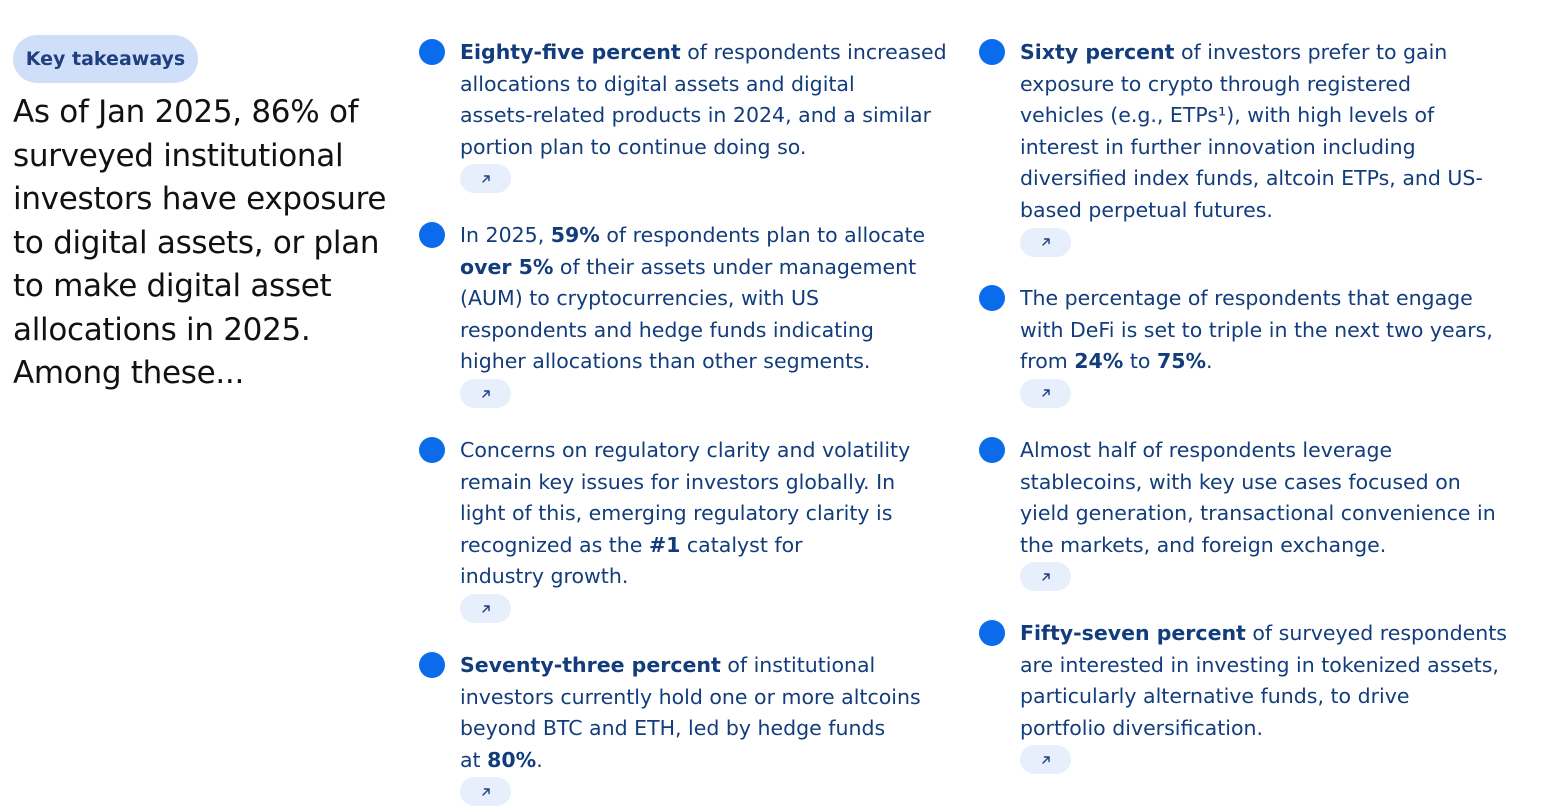 Image resolution: width=1551 pixels, height=806 pixels. I want to click on text-segment: exposure to crypto through registered, so click(1216, 83).